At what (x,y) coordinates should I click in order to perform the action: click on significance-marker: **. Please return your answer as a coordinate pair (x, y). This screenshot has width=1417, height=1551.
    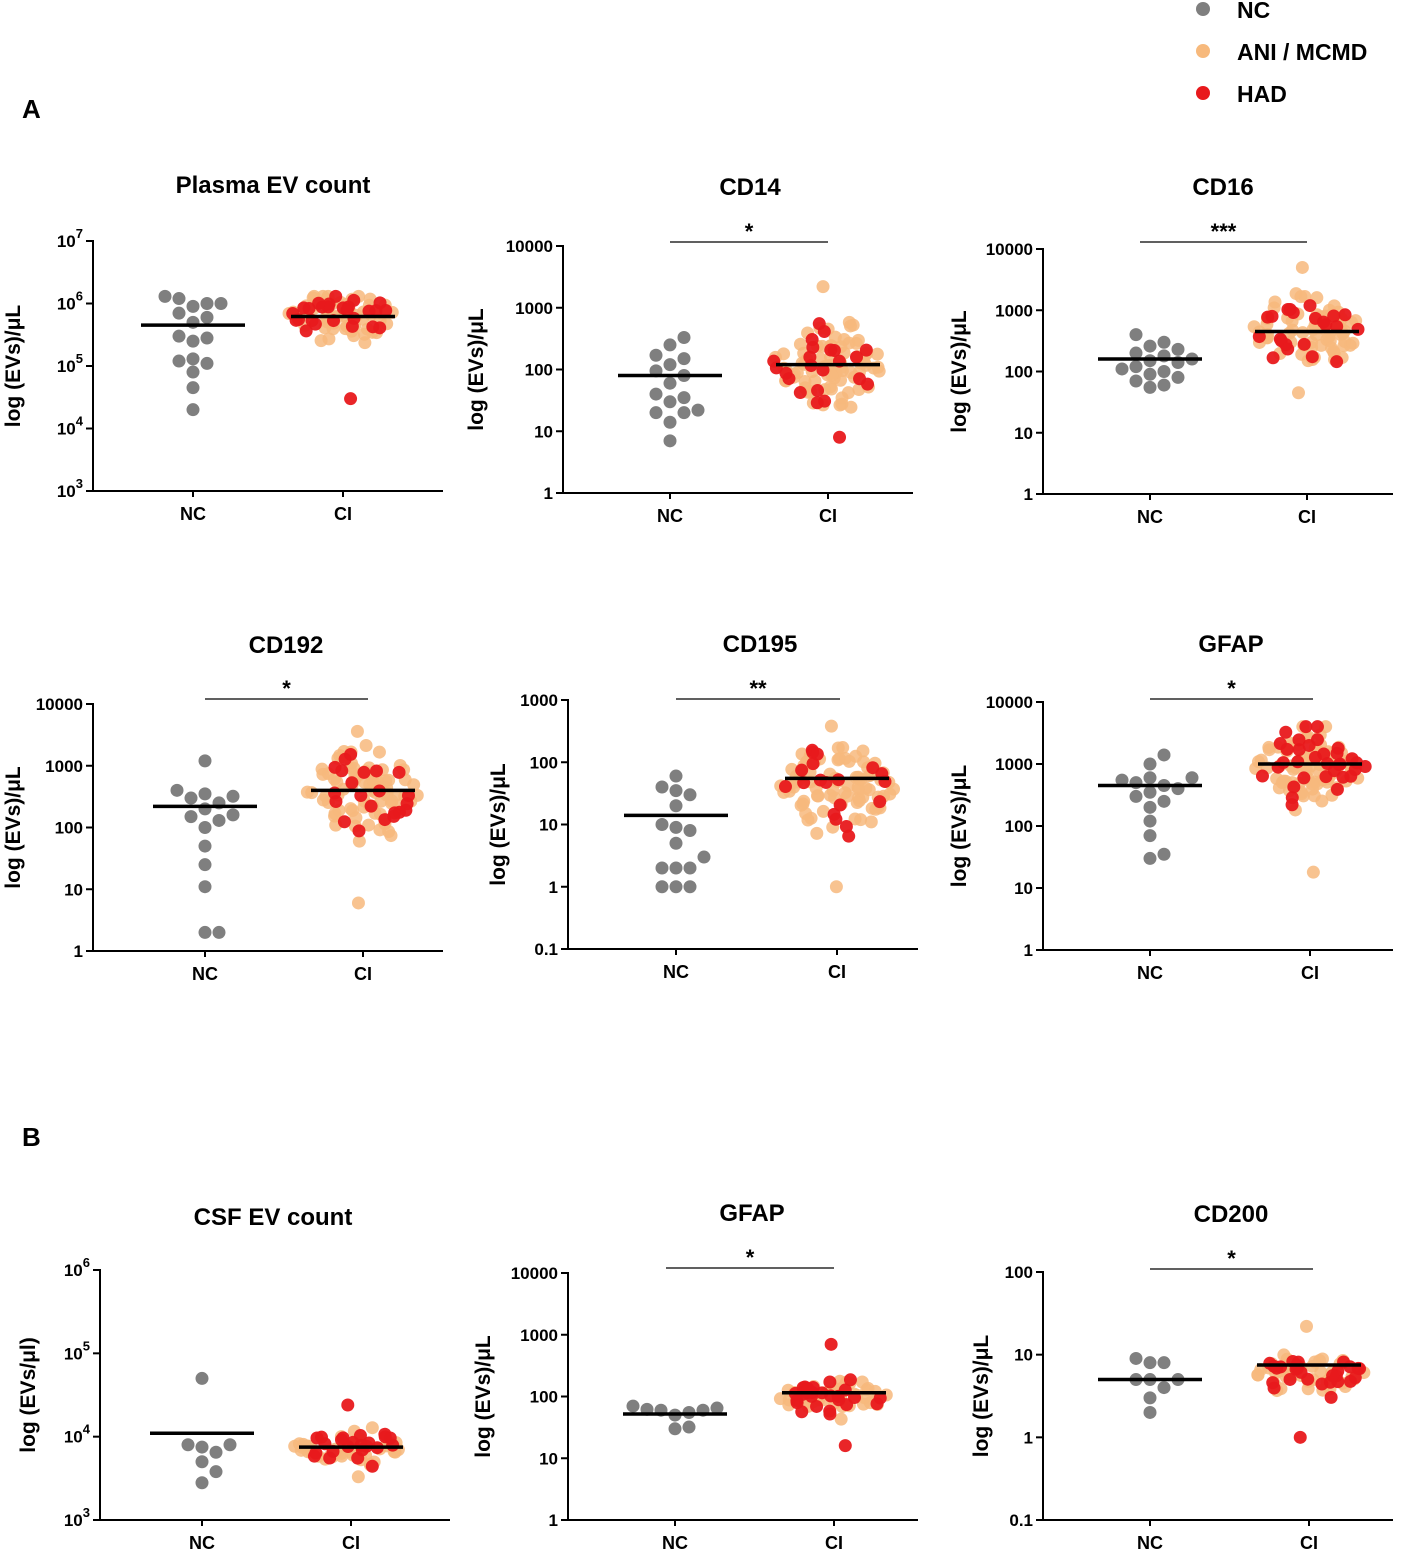
    Looking at the image, I should click on (758, 688).